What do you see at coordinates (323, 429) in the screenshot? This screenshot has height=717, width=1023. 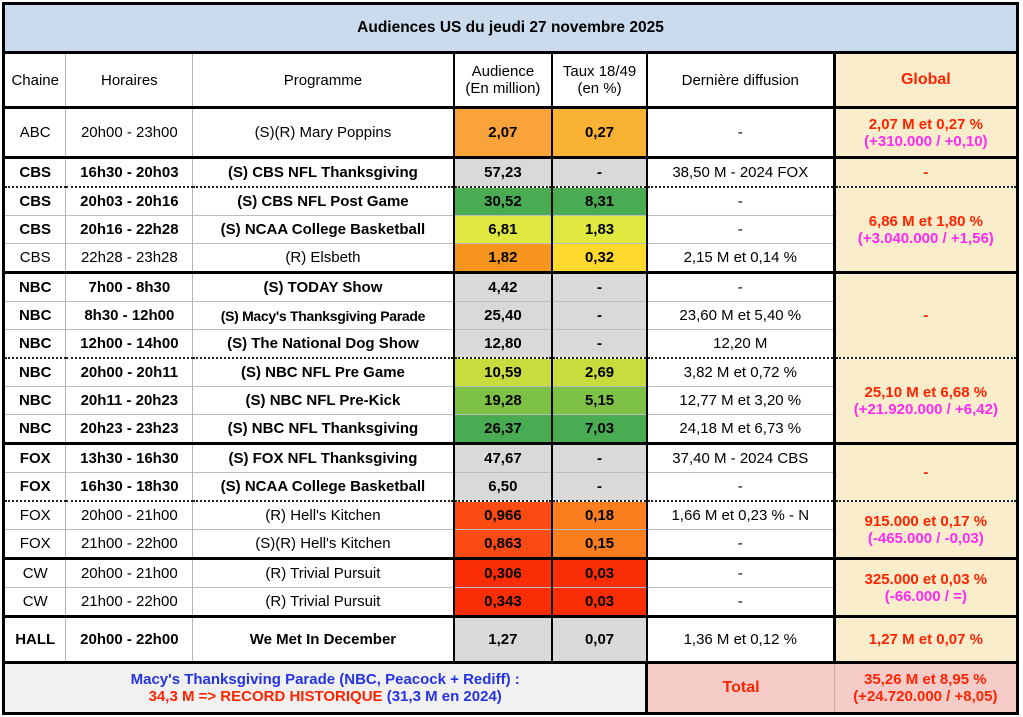 I see `programme-cell: (S) NBC NFL Thanksgiving` at bounding box center [323, 429].